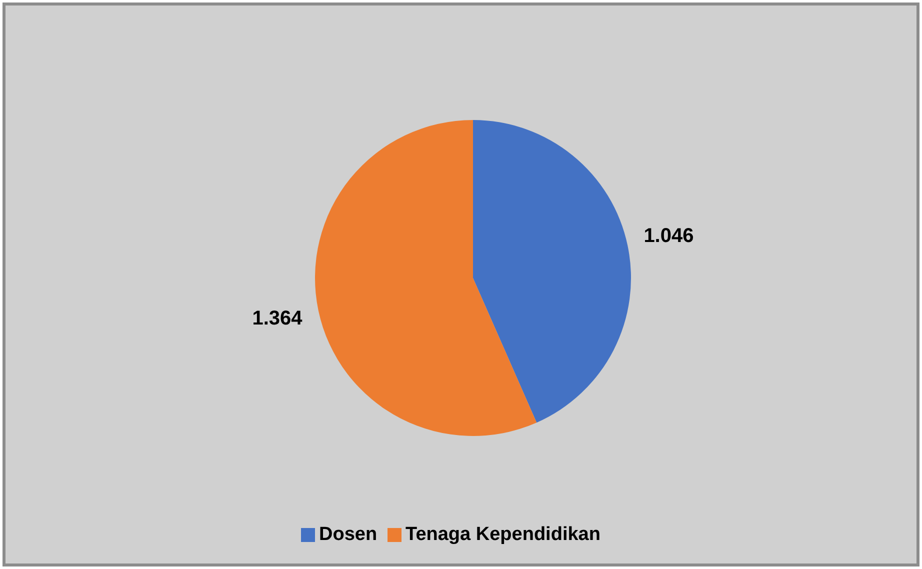 This screenshot has height=569, width=922. What do you see at coordinates (278, 318) in the screenshot?
I see `data-label: 1.364` at bounding box center [278, 318].